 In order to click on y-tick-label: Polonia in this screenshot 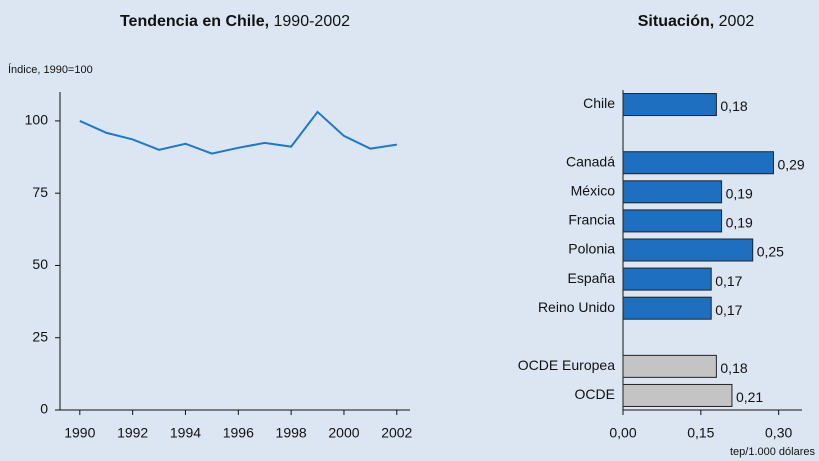, I will do `click(591, 249)`.